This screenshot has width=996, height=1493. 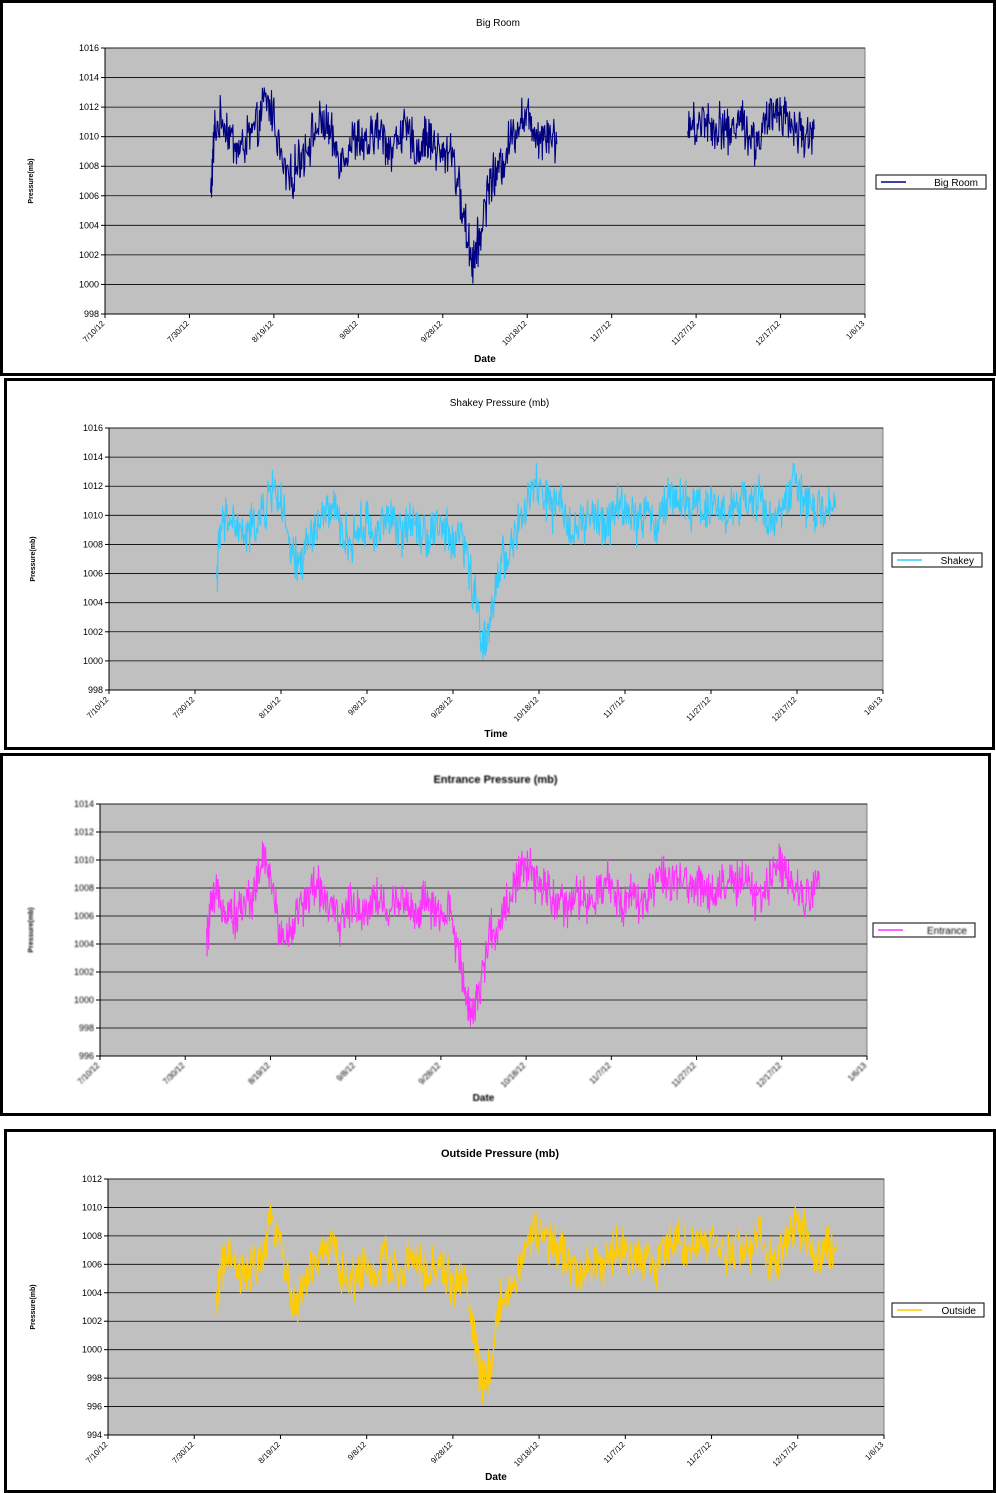 I want to click on legend-entry: Entrance, so click(x=947, y=931).